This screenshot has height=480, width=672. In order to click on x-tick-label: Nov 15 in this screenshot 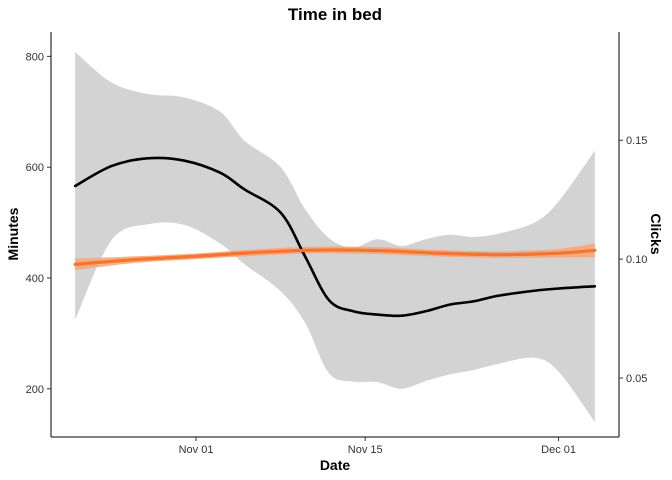, I will do `click(365, 450)`.